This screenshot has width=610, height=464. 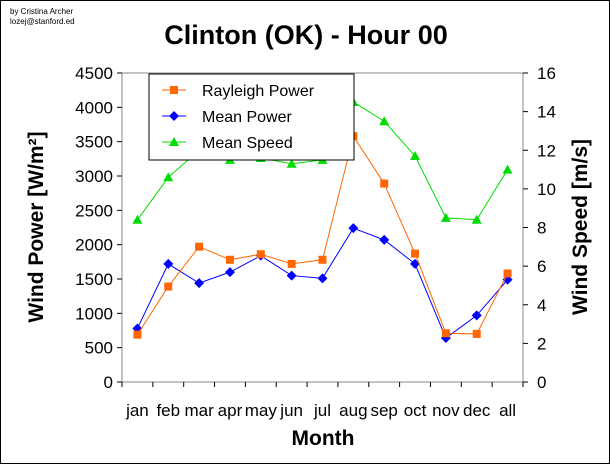 What do you see at coordinates (99, 348) in the screenshot?
I see `left-tick-label: 500` at bounding box center [99, 348].